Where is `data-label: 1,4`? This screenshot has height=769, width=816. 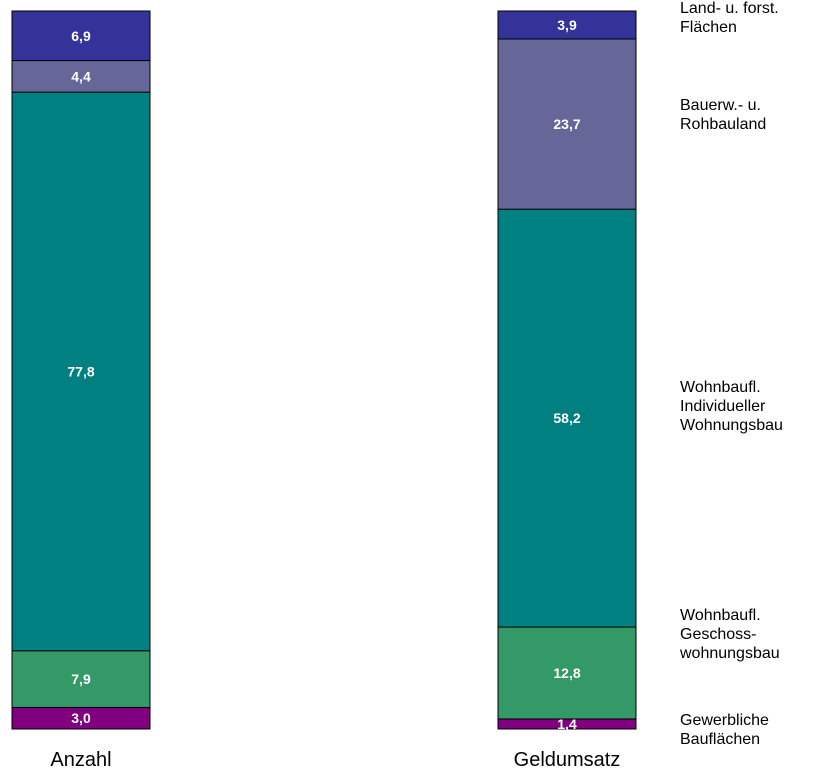 data-label: 1,4 is located at coordinates (567, 724).